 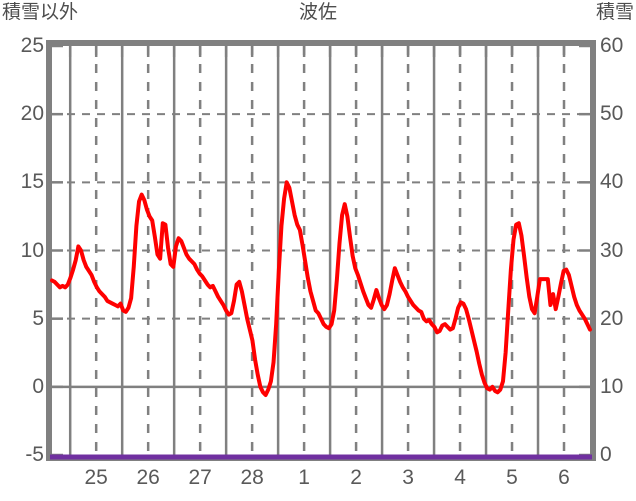 I want to click on x-axis-tick-label: 2, so click(x=356, y=477).